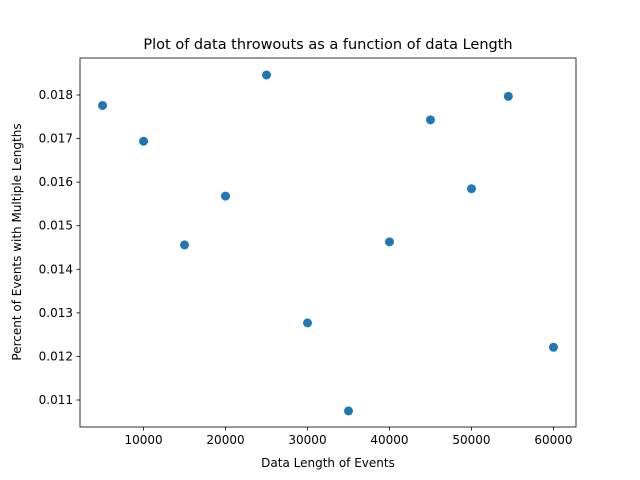  What do you see at coordinates (56, 313) in the screenshot?
I see `y-tick-label: 0.013` at bounding box center [56, 313].